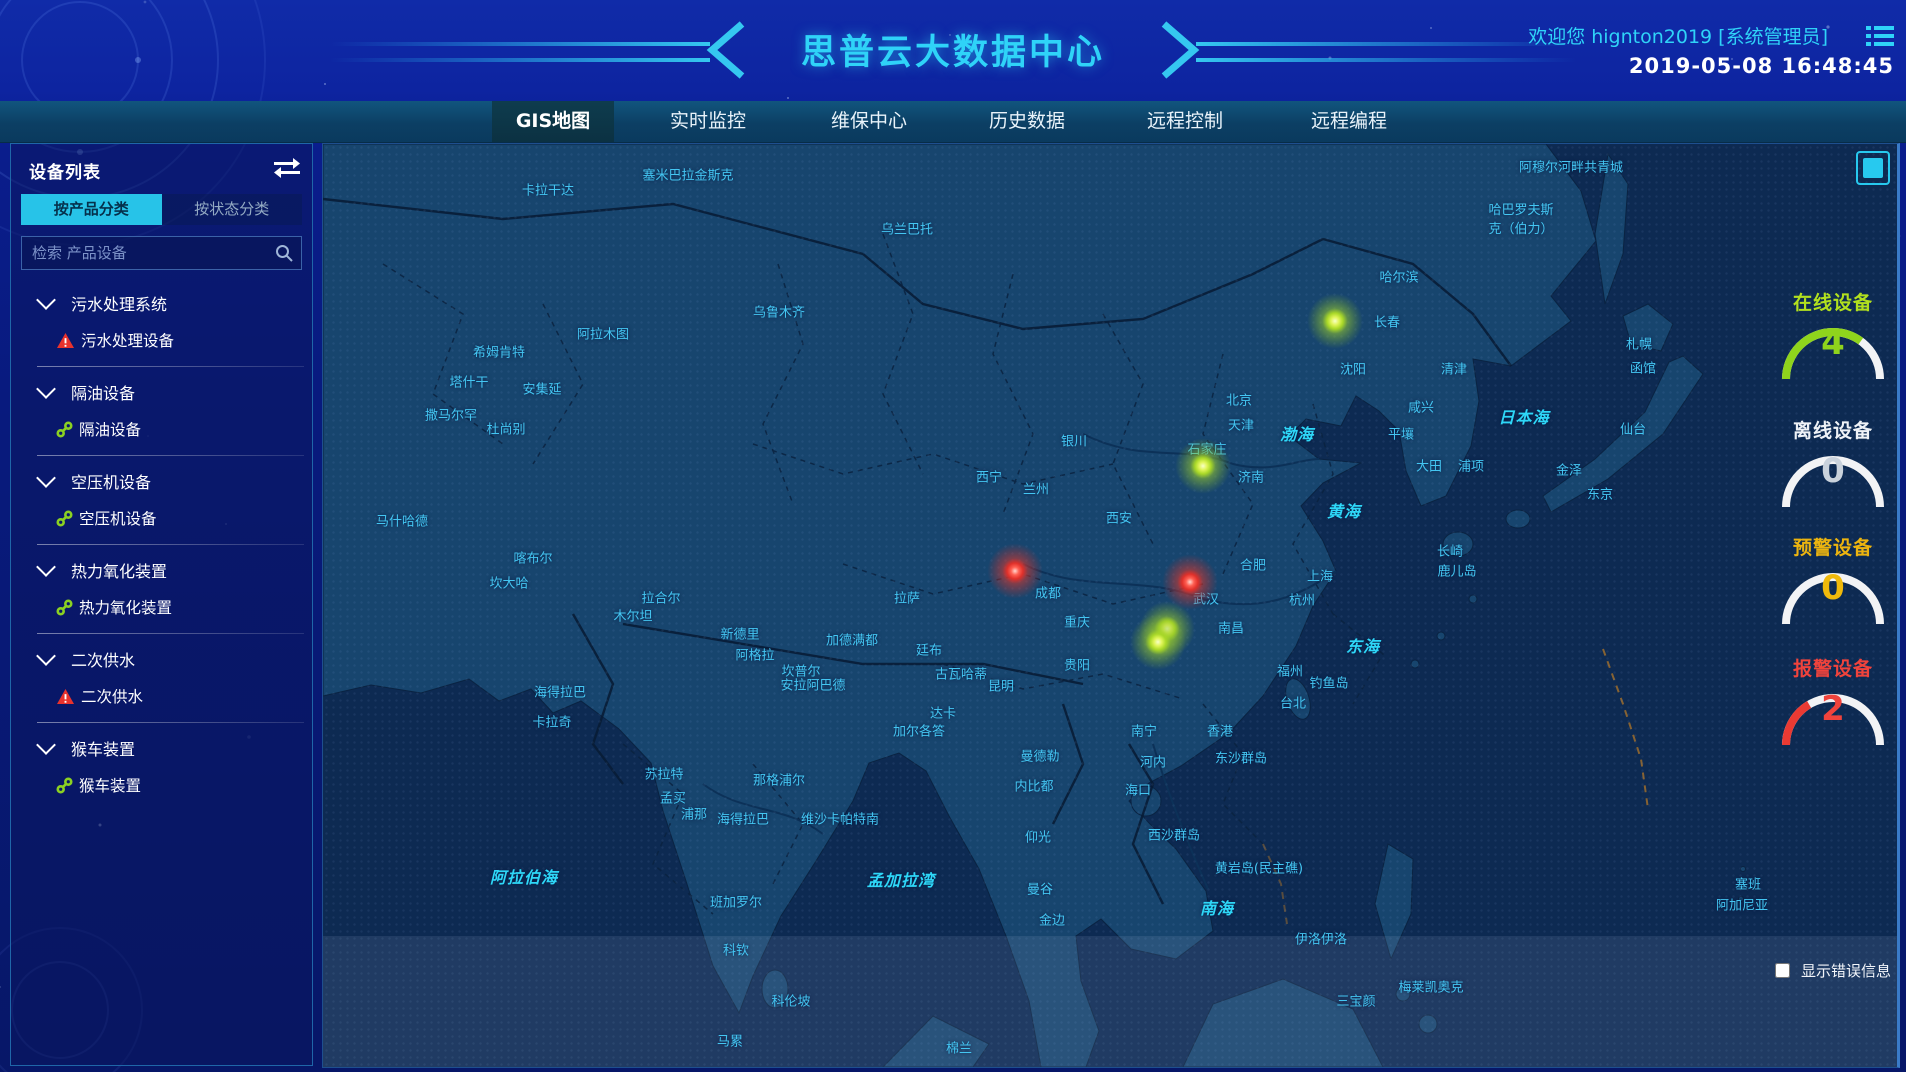 The width and height of the screenshot is (1906, 1072). Describe the element at coordinates (553, 121) in the screenshot. I see `nav-tab-1: GIS地图` at that location.